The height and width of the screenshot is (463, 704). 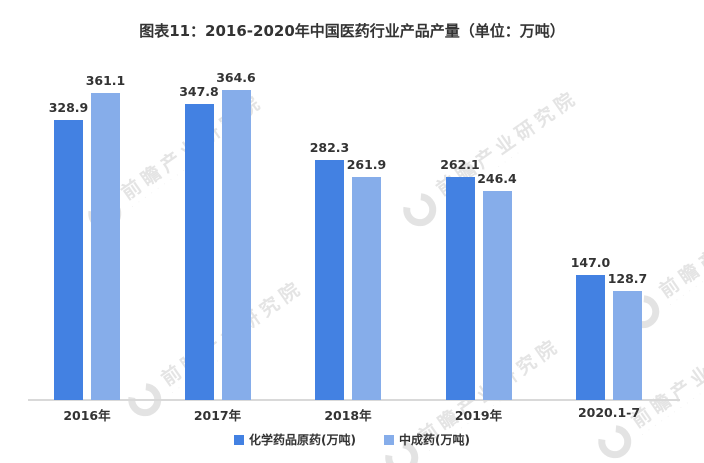 I want to click on bar-value-label: 282.3, so click(x=329, y=148).